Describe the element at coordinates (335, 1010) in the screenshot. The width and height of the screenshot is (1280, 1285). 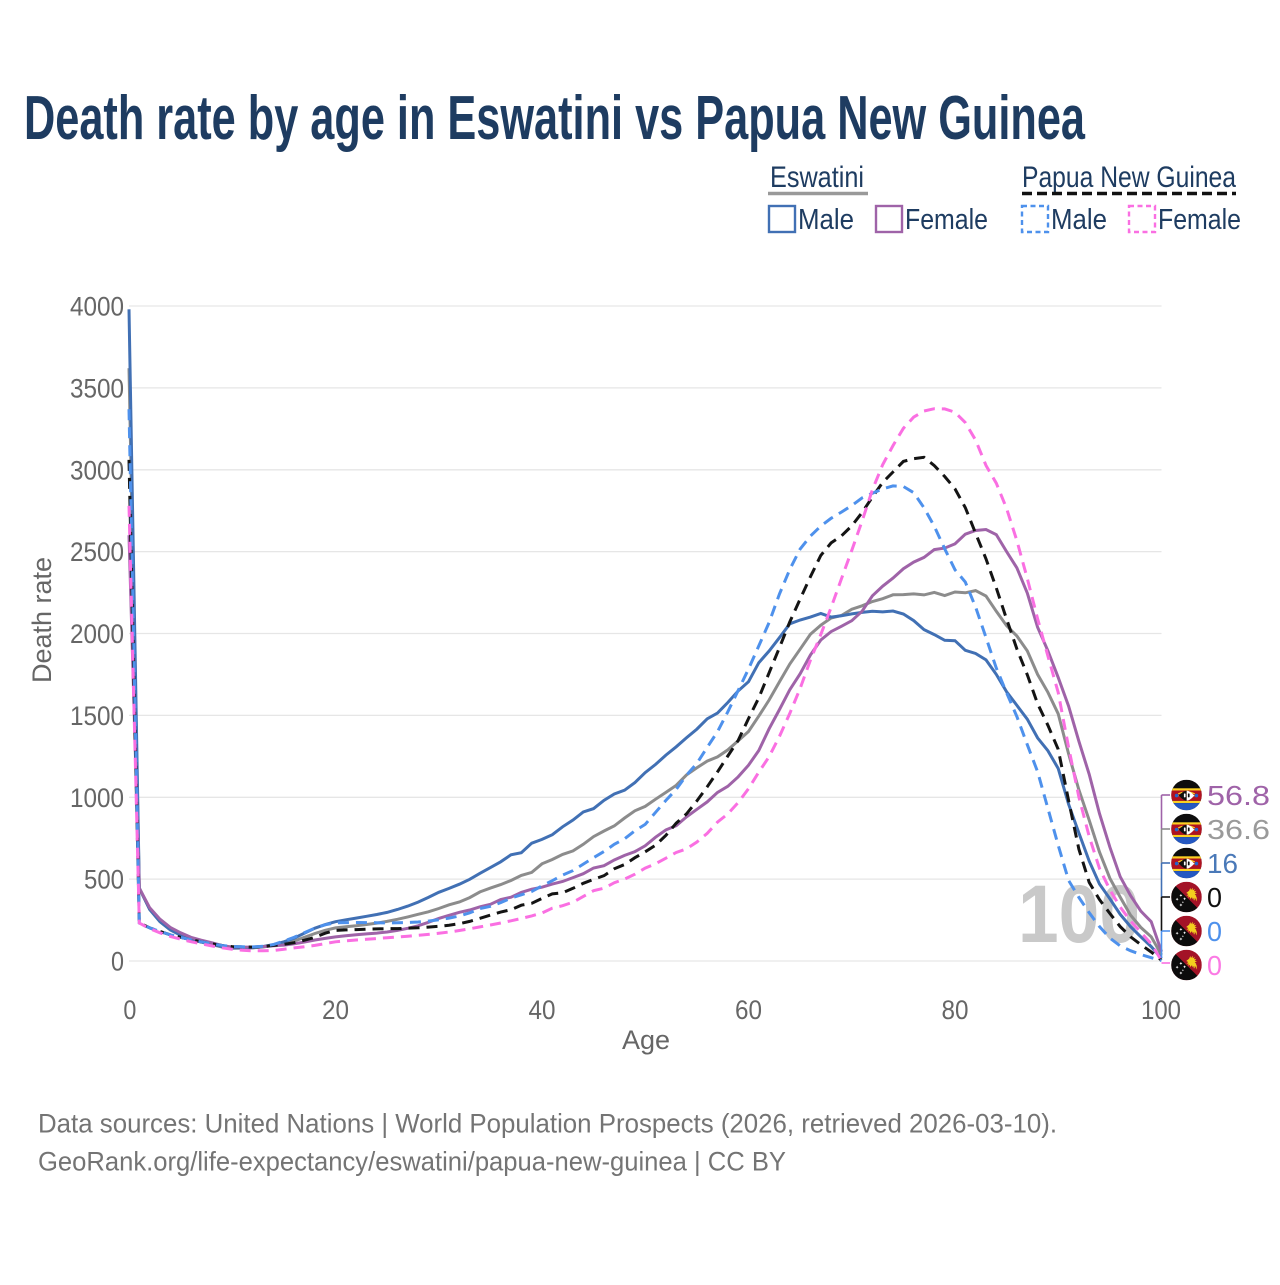
I see `svg-text: 20` at that location.